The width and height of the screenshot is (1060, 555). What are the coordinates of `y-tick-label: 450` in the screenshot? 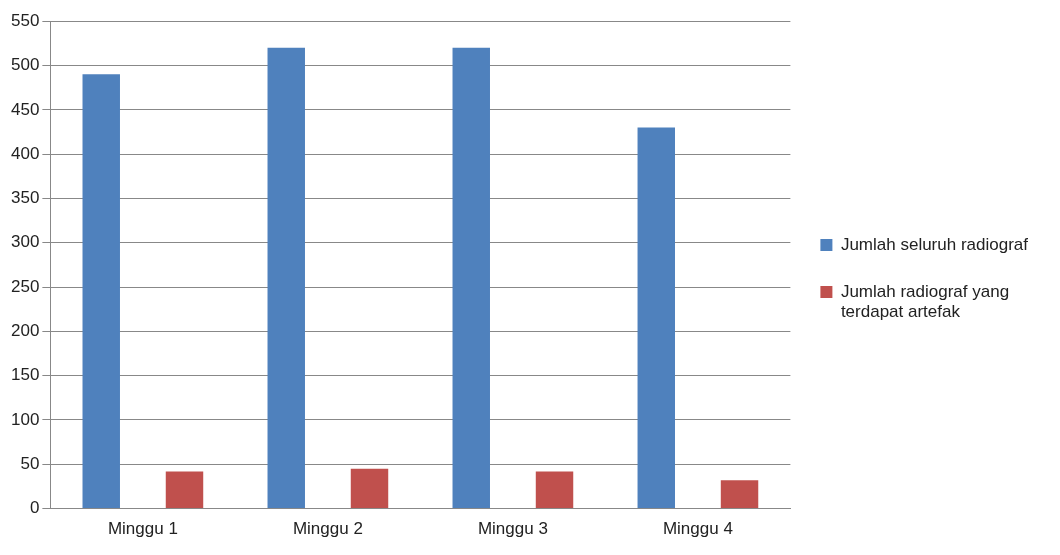 It's located at (25, 109).